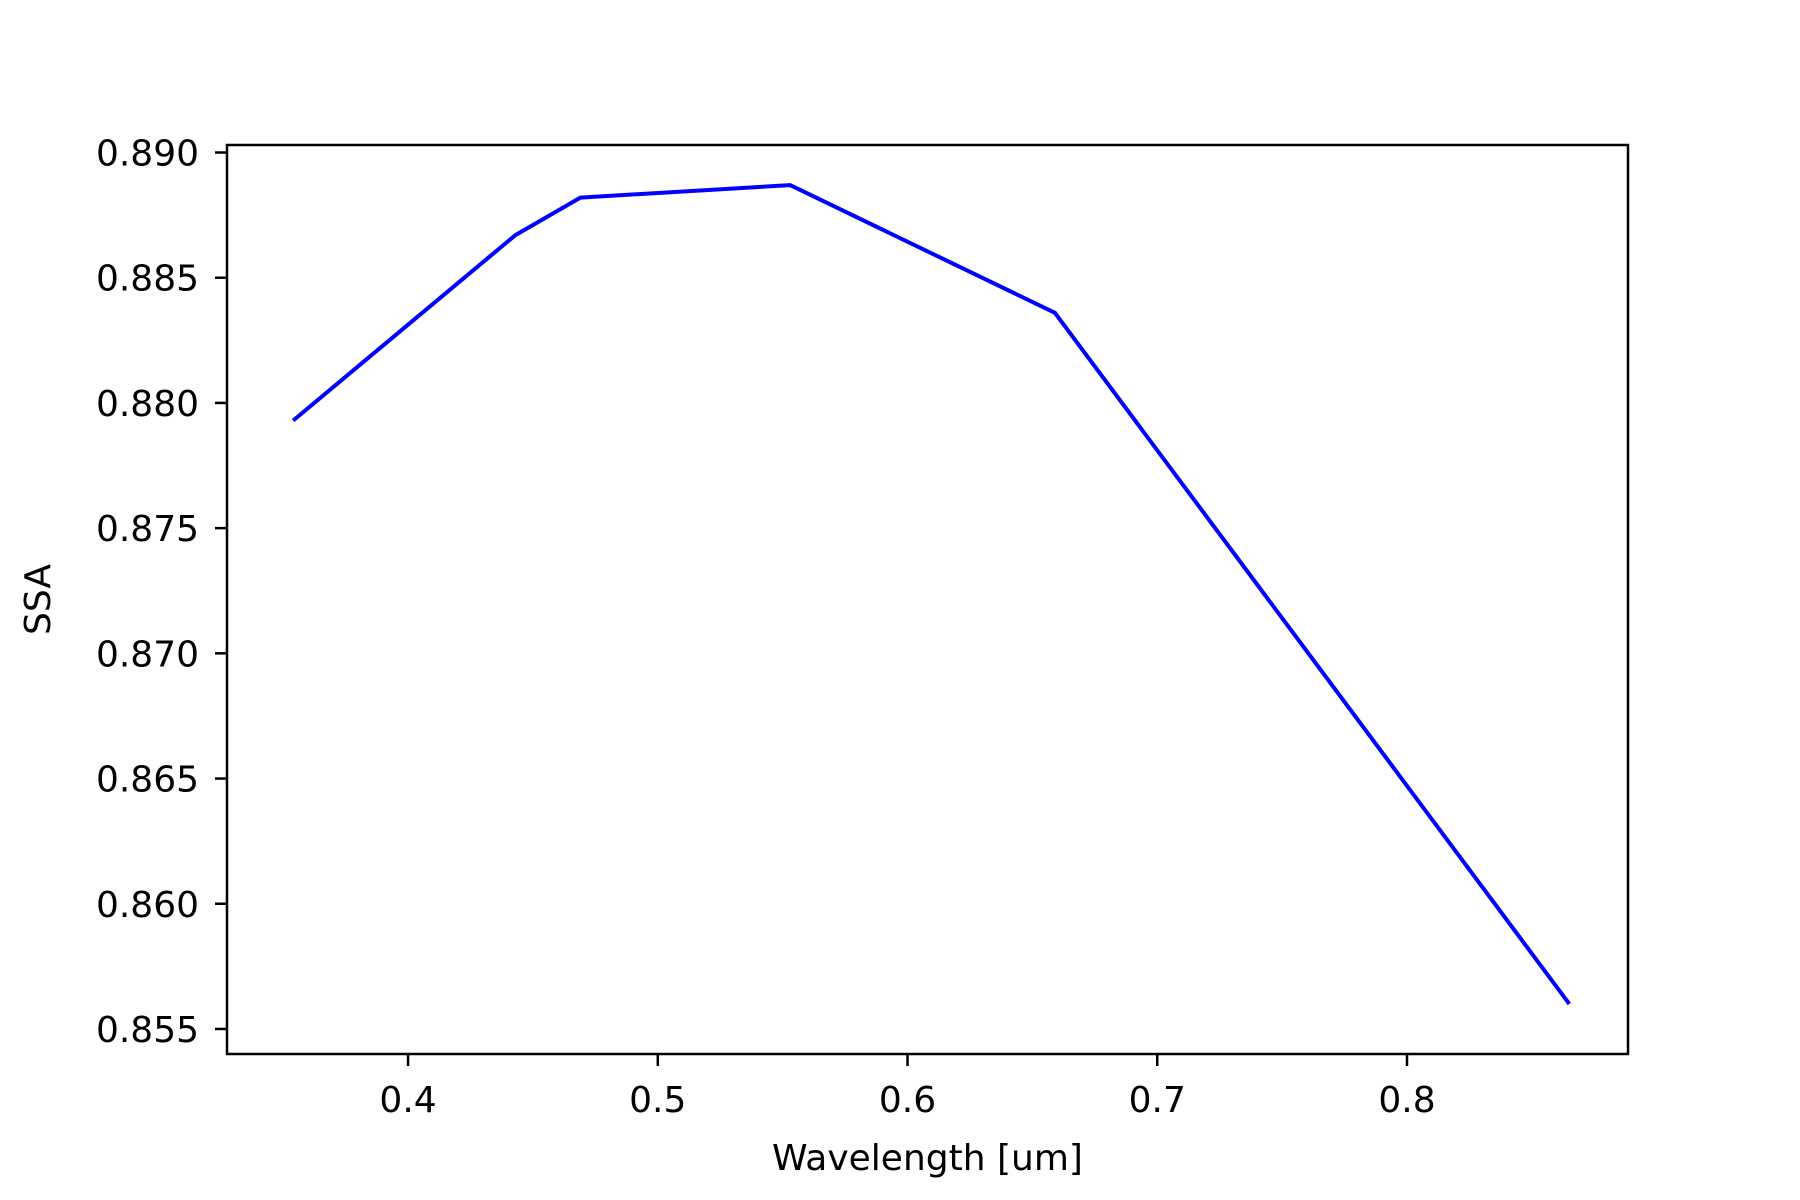  I want to click on y-tick-label: 0.855, so click(147, 1030).